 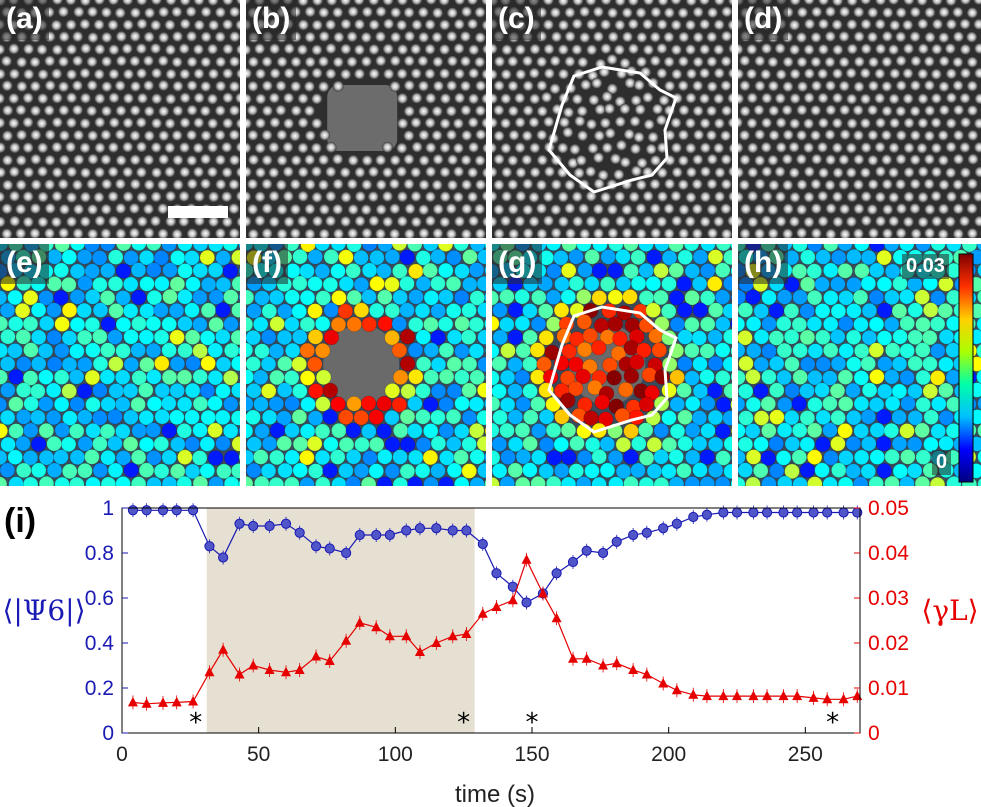 I want to click on colorbar-min-label: 0, so click(x=942, y=462).